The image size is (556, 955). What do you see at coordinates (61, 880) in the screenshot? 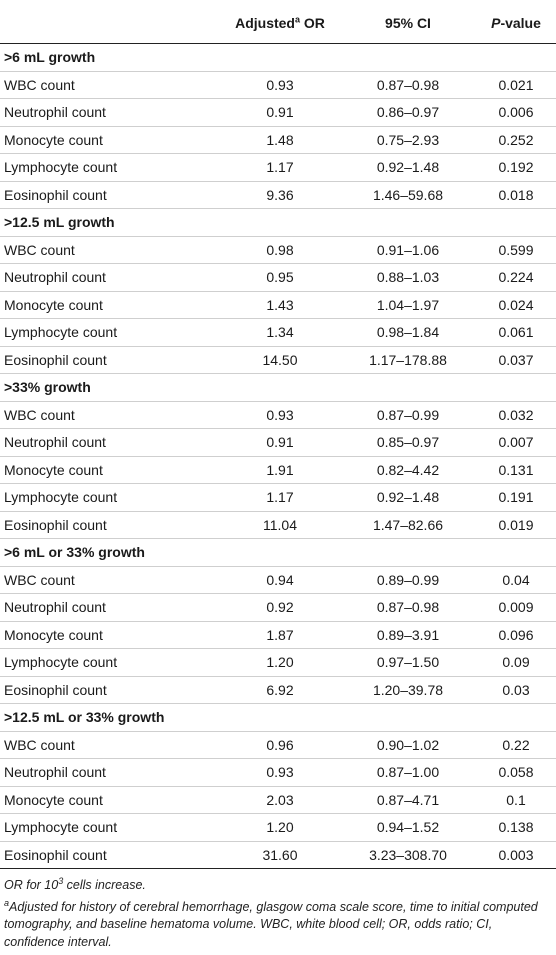
I see `footnote-or-sup: 3` at bounding box center [61, 880].